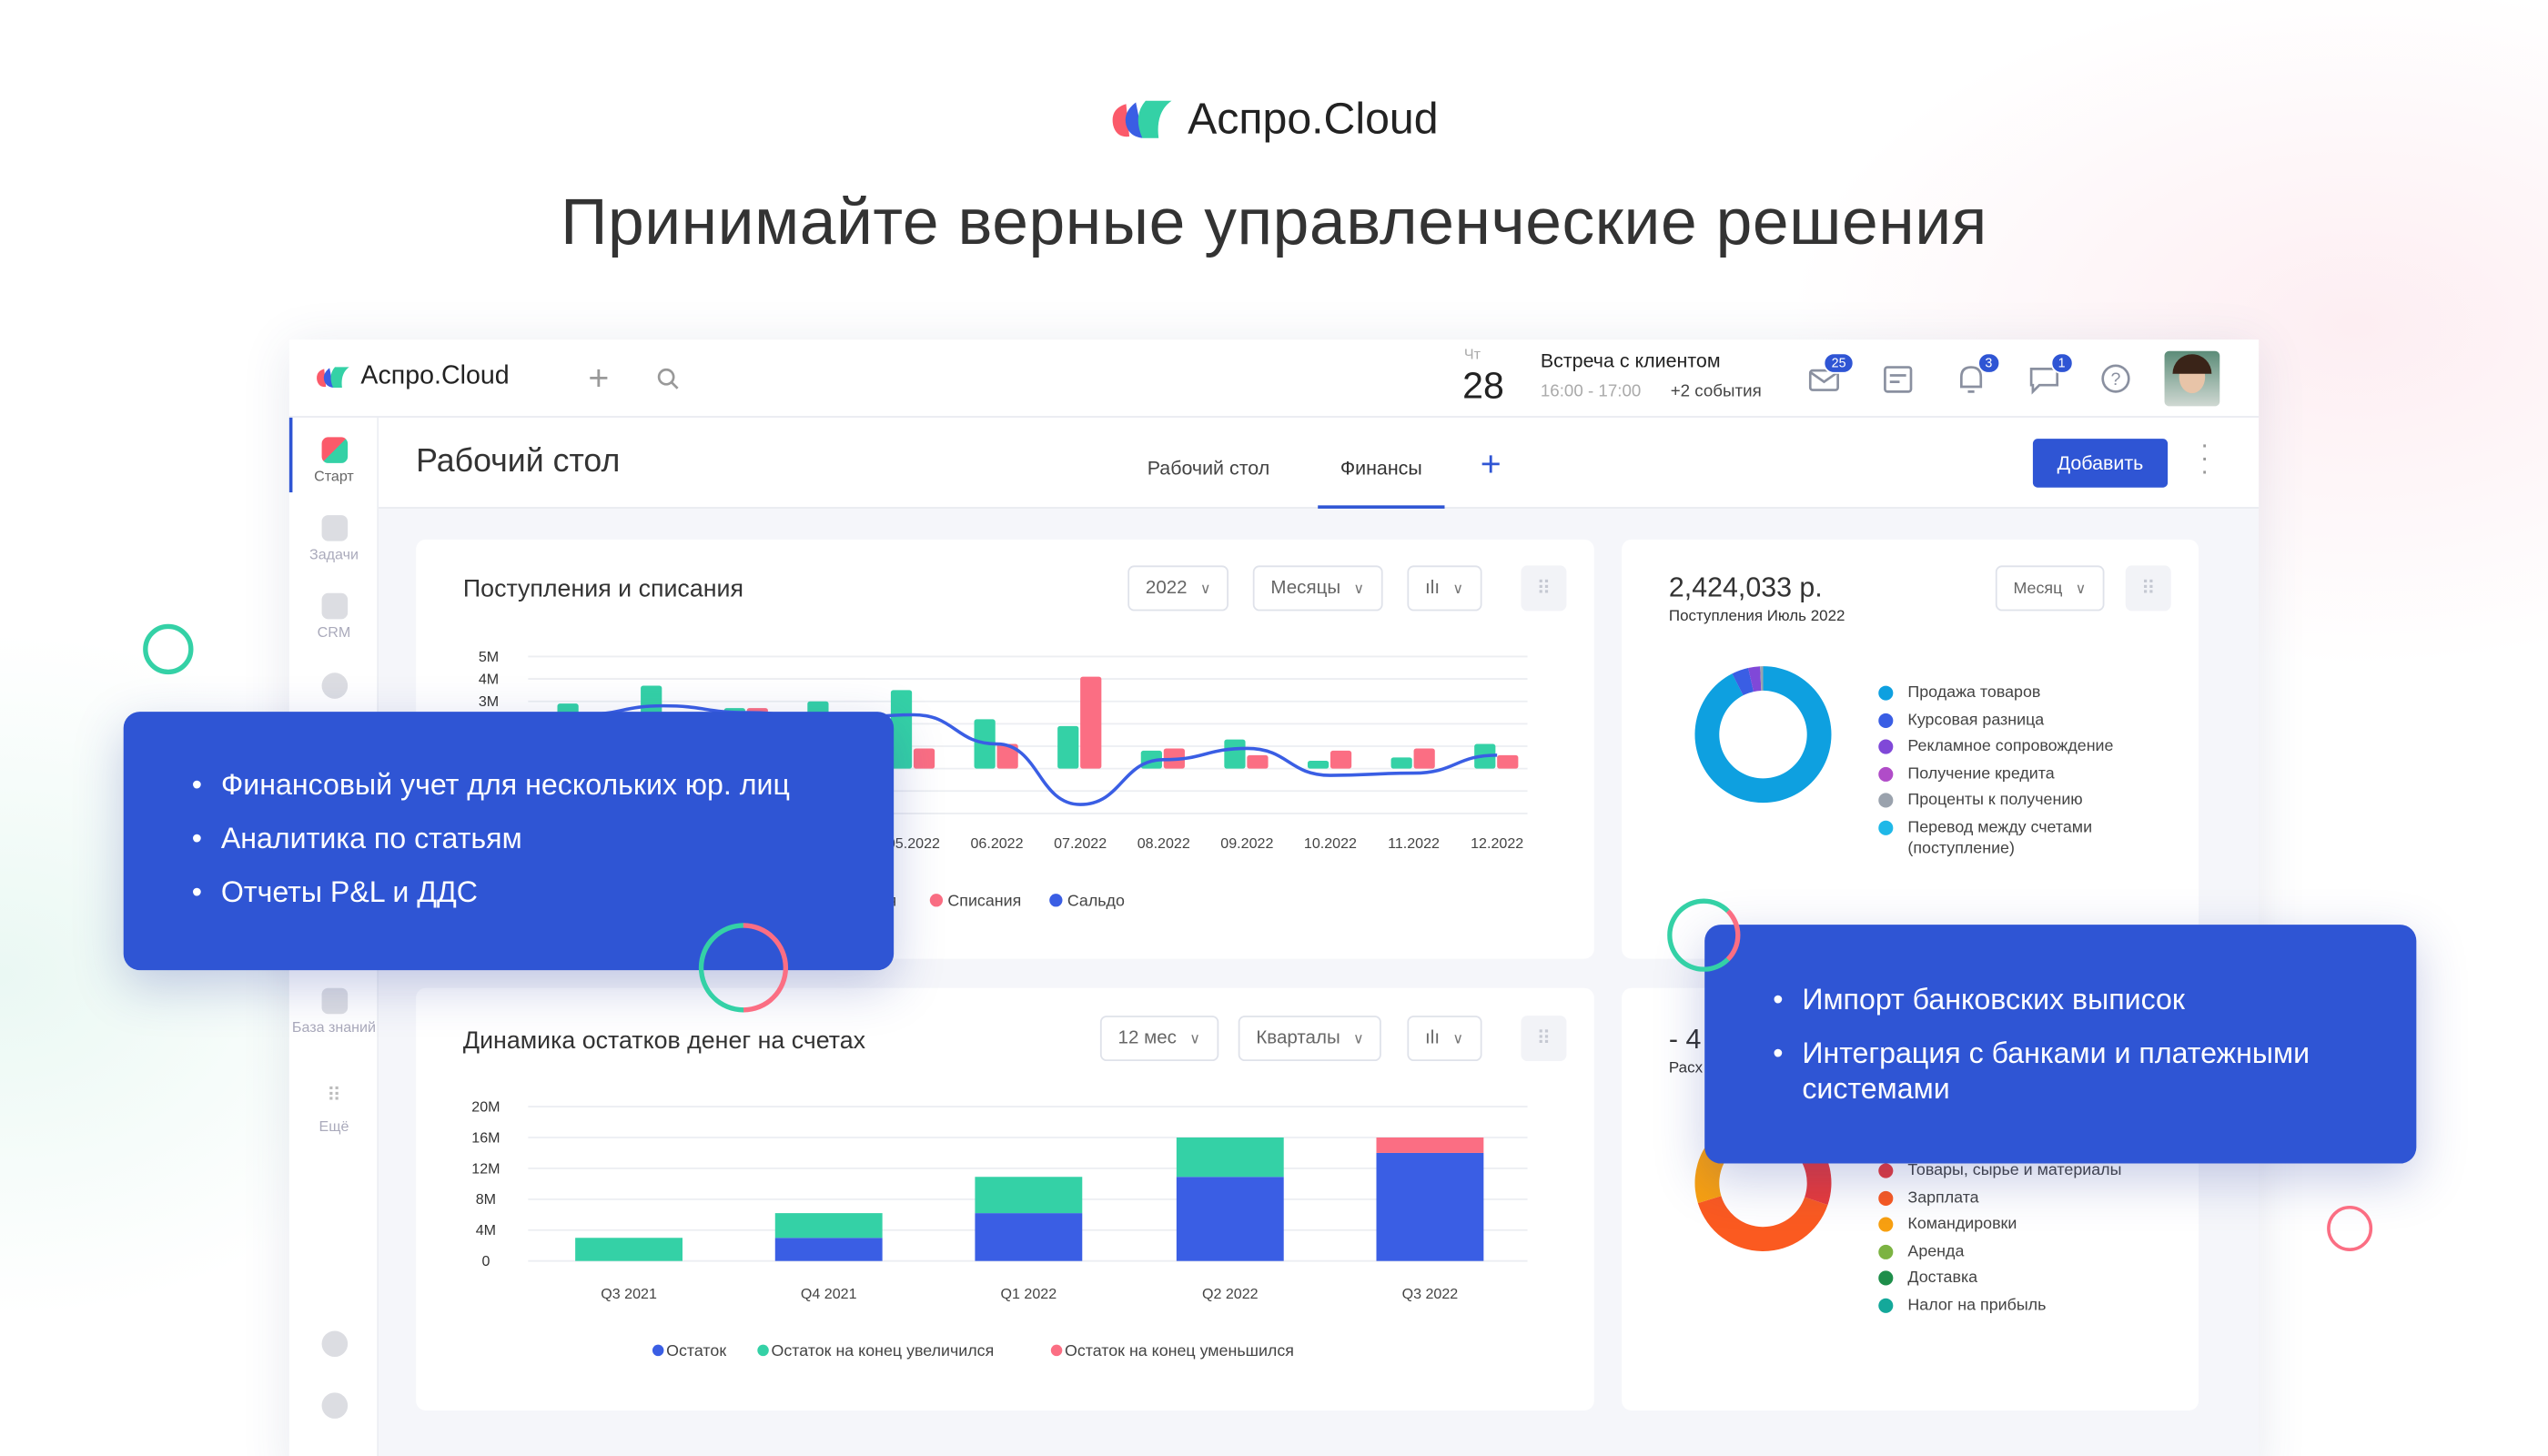 Image resolution: width=2548 pixels, height=1456 pixels. Describe the element at coordinates (334, 617) in the screenshot. I see `sidebar-item-crm: CRM` at that location.